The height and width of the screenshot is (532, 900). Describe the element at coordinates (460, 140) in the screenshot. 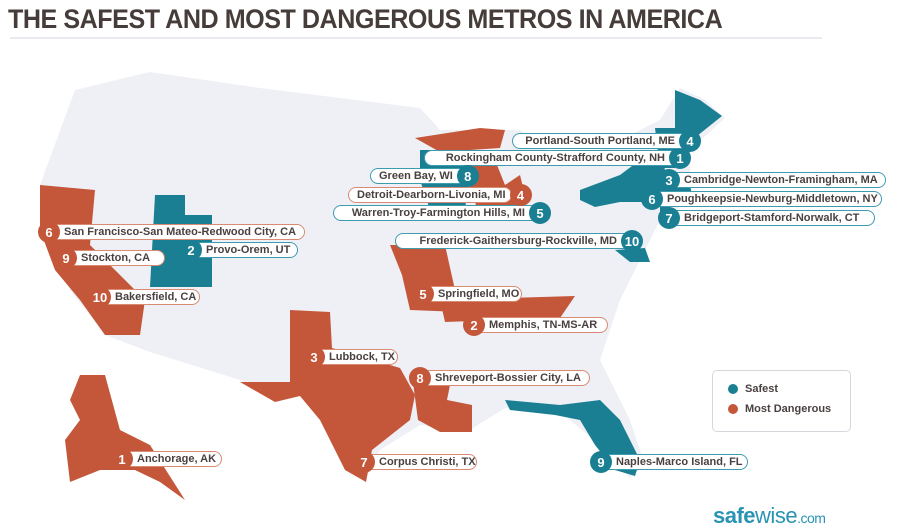

I see `state-mi-upper` at that location.